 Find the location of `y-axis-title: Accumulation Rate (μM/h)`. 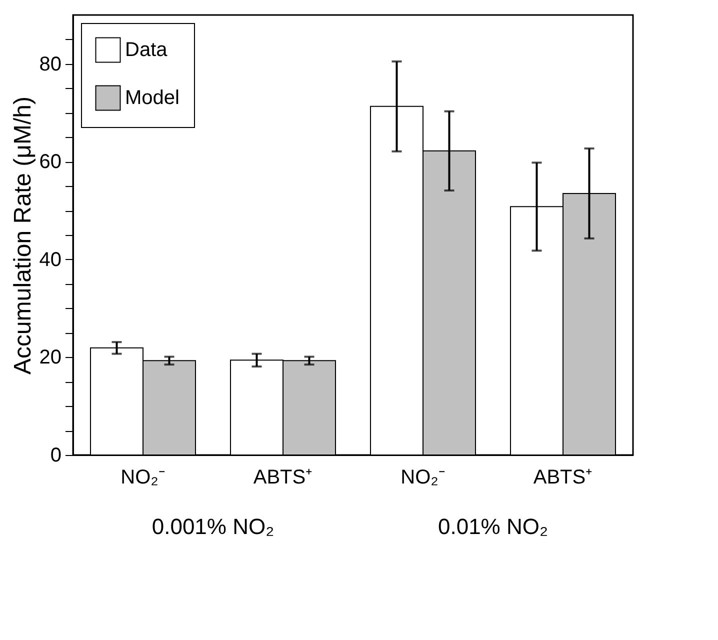

y-axis-title: Accumulation Rate (μM/h) is located at coordinates (22, 235).